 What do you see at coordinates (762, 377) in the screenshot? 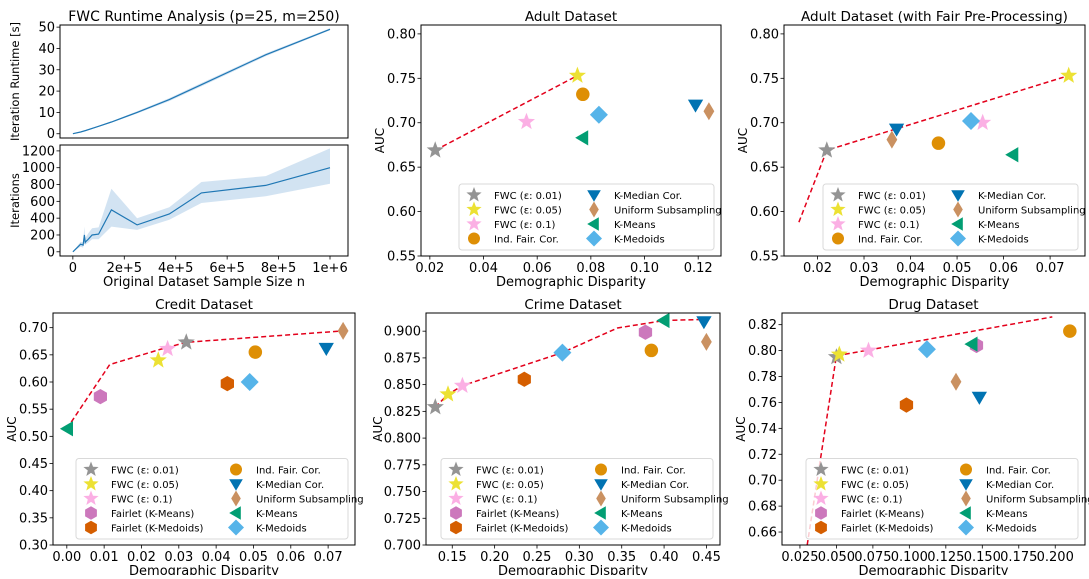
I see `y-tick-label: 0.78` at bounding box center [762, 377].